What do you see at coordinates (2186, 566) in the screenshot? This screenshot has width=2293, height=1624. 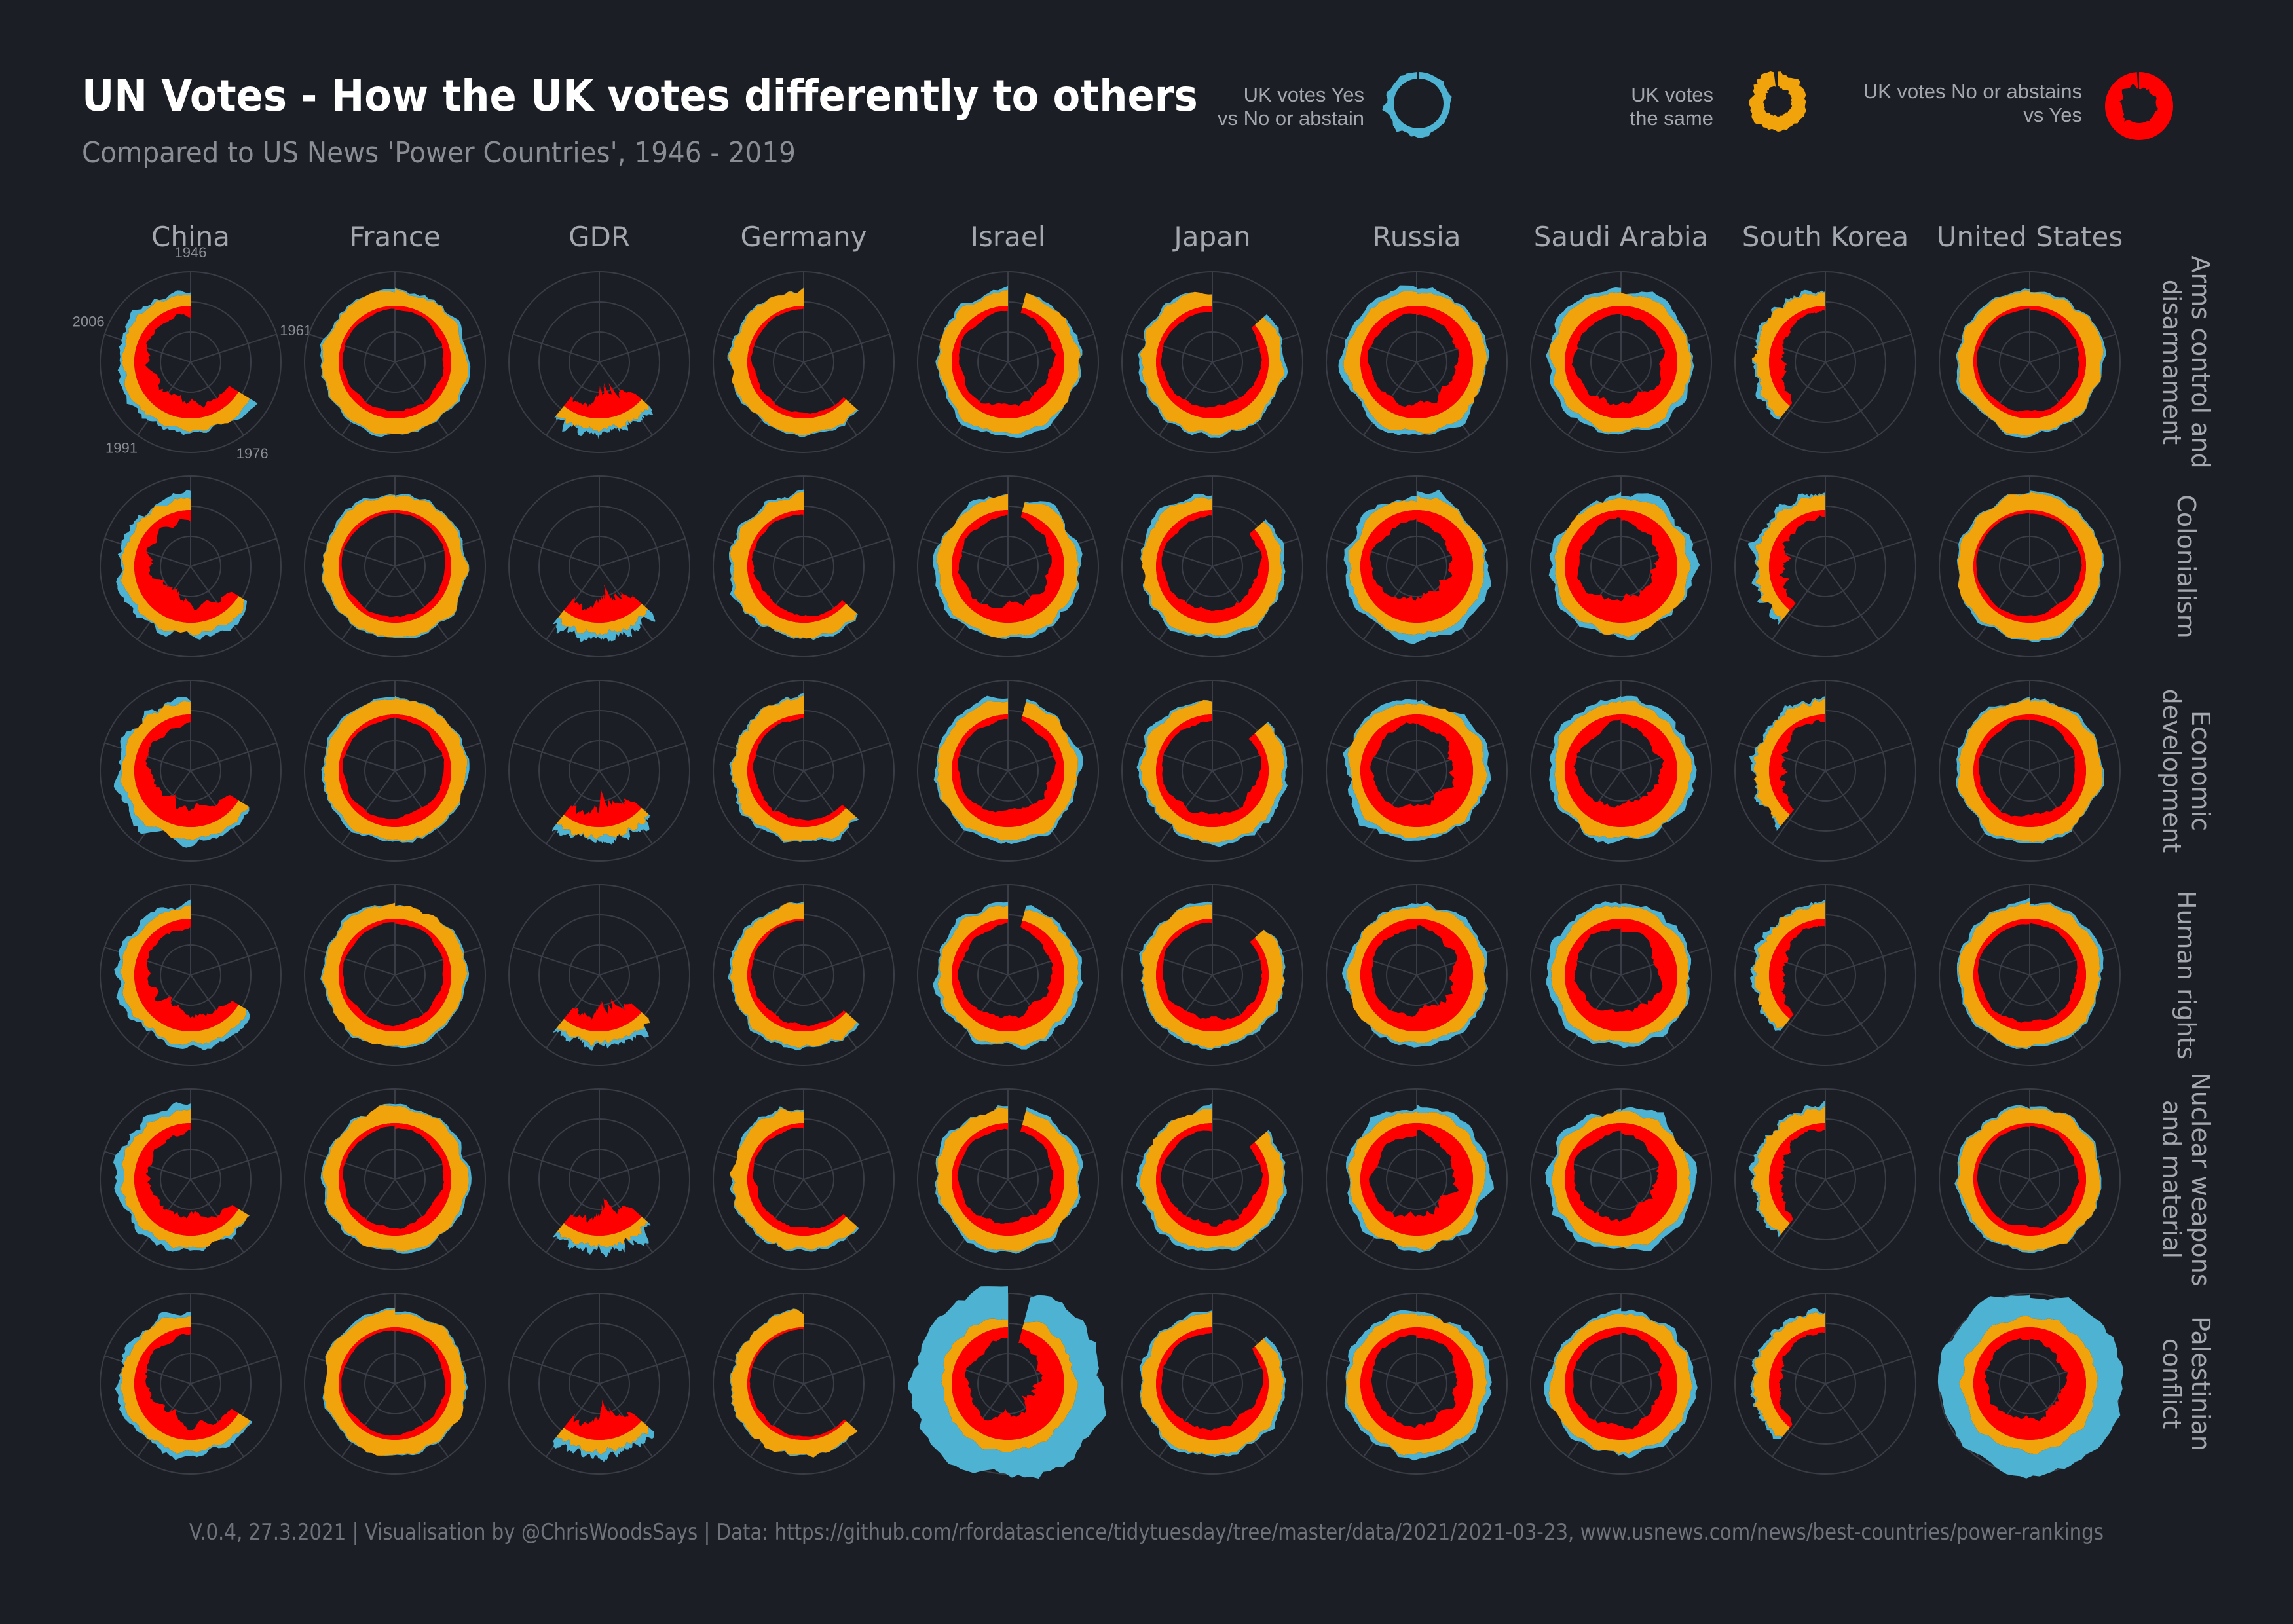 I see `svg-text: Colonialism` at bounding box center [2186, 566].